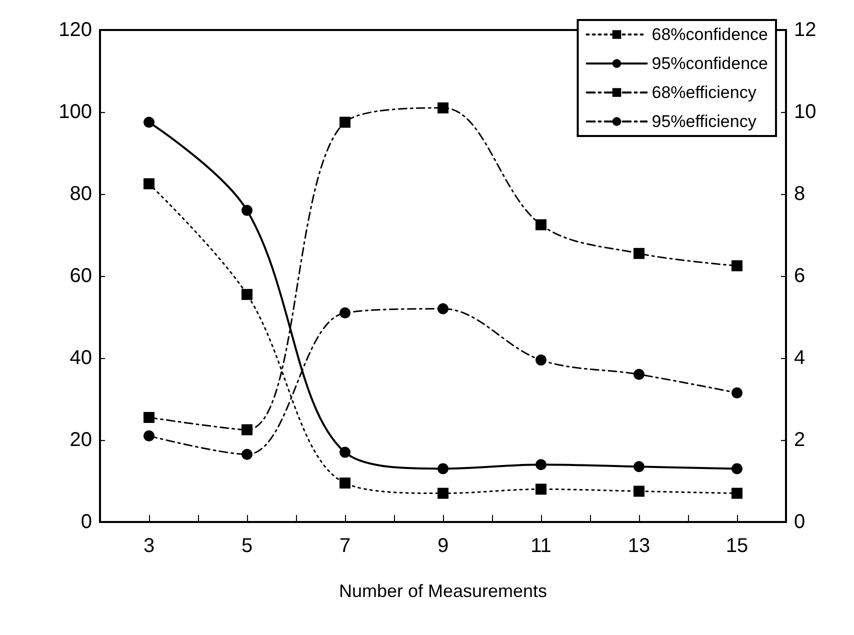  What do you see at coordinates (805, 30) in the screenshot?
I see `y2-tick-label: 12` at bounding box center [805, 30].